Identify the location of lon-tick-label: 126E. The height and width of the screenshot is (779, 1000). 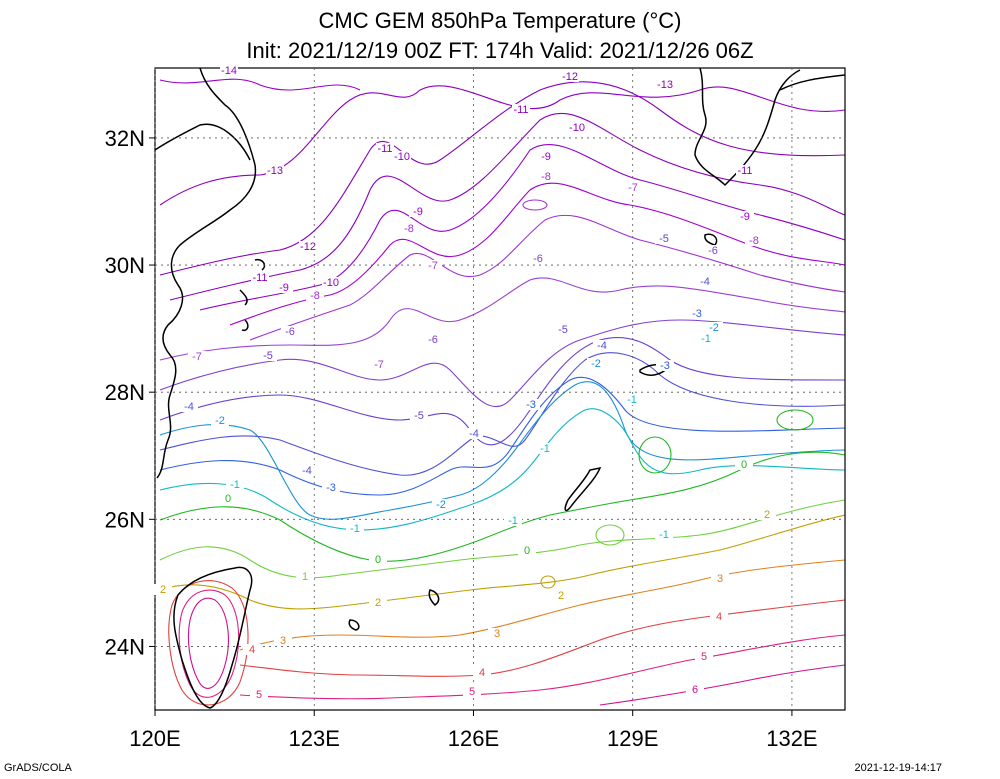
(473, 738).